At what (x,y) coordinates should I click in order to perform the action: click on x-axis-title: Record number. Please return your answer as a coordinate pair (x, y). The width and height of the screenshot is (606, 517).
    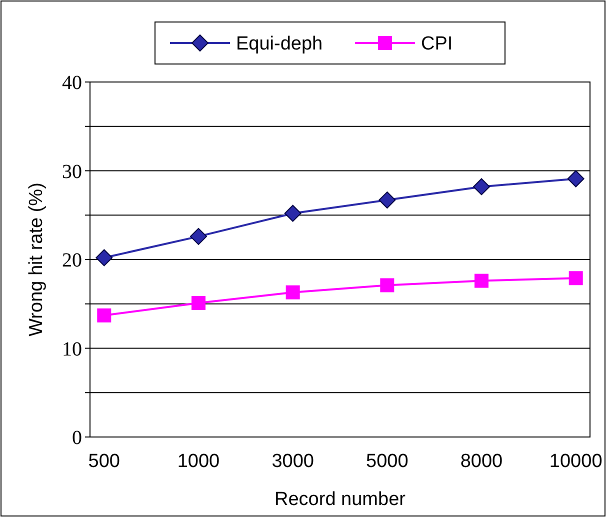
    Looking at the image, I should click on (340, 499).